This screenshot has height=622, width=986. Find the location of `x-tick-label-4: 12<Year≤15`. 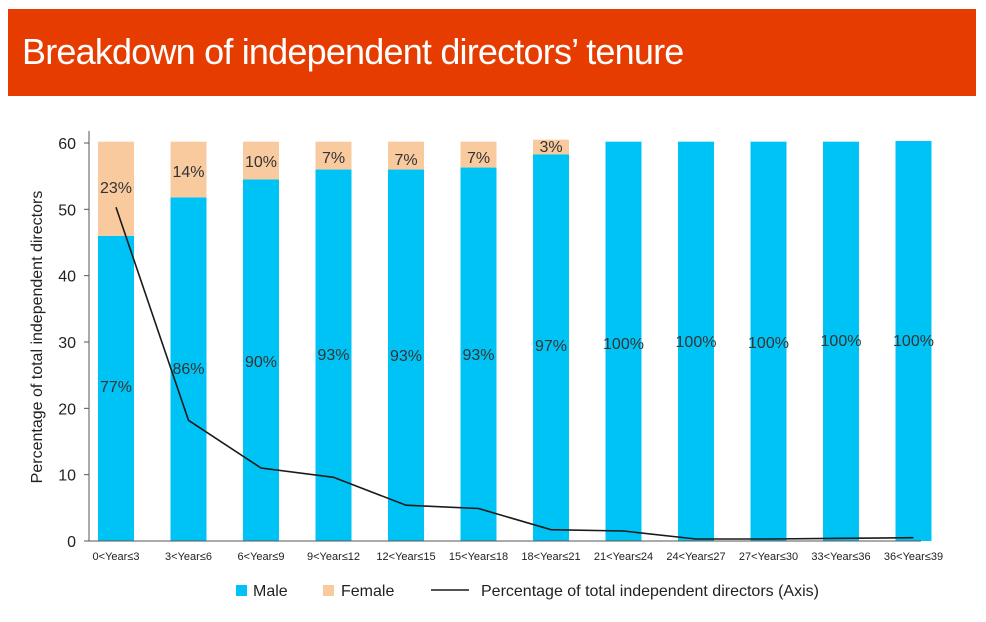

x-tick-label-4: 12<Year≤15 is located at coordinates (405, 557).